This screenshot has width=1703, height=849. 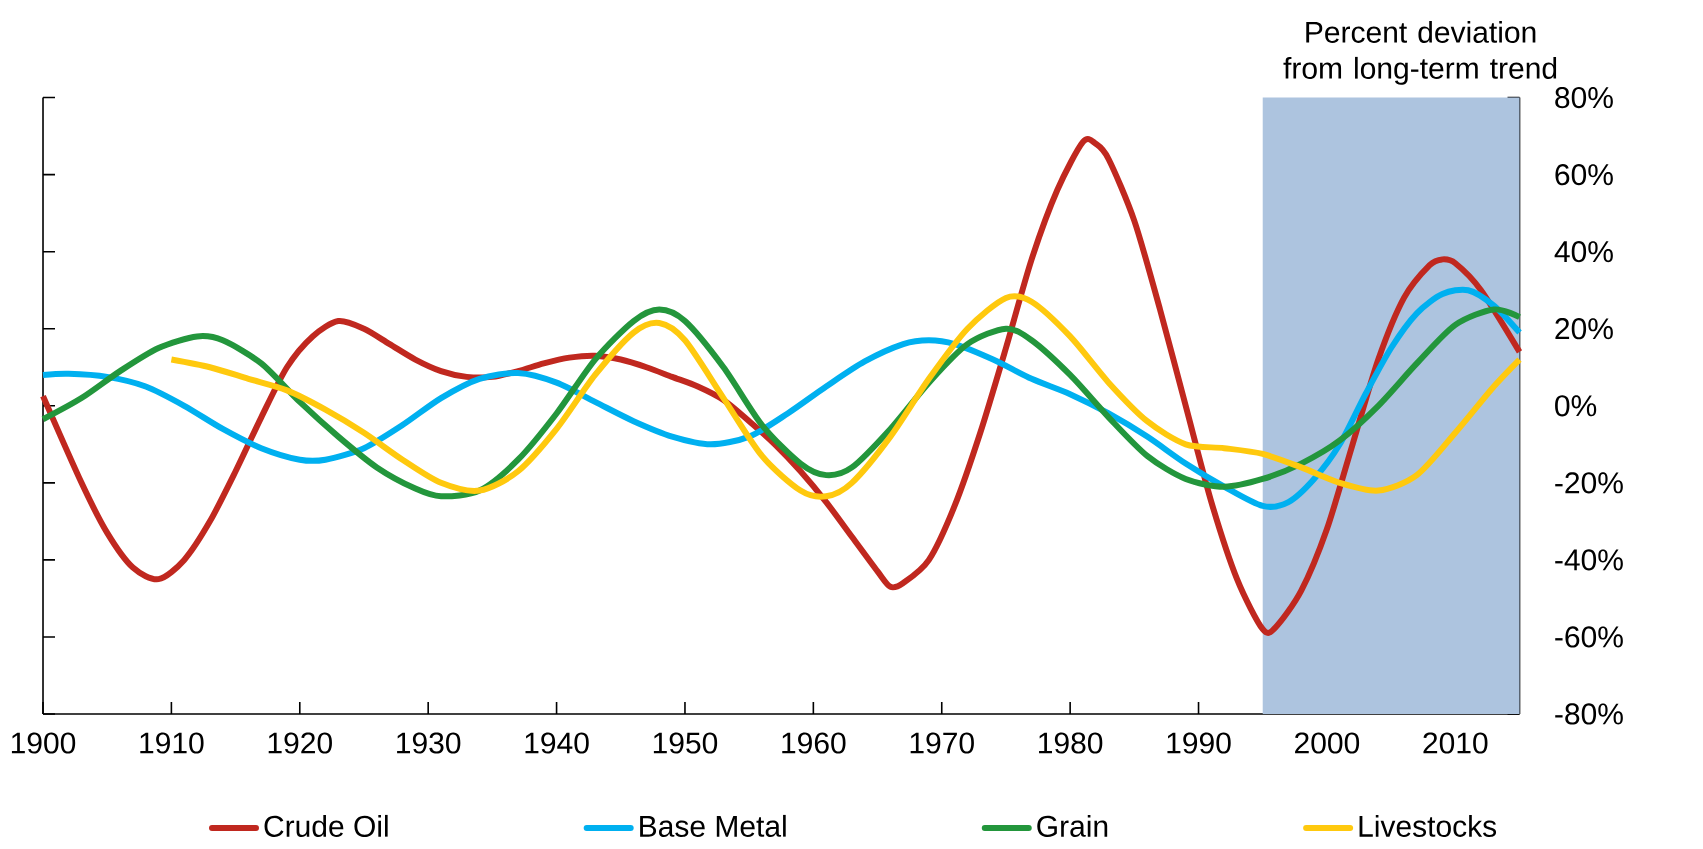 What do you see at coordinates (43, 743) in the screenshot?
I see `x-tick-label: 1900` at bounding box center [43, 743].